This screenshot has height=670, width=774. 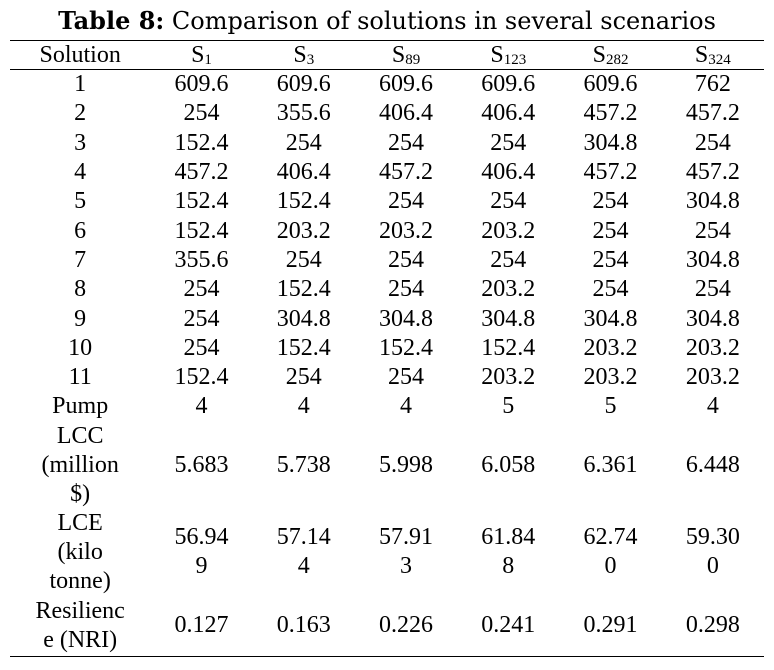 I want to click on row-label-lce: LCE (kilo tonne), so click(x=80, y=552).